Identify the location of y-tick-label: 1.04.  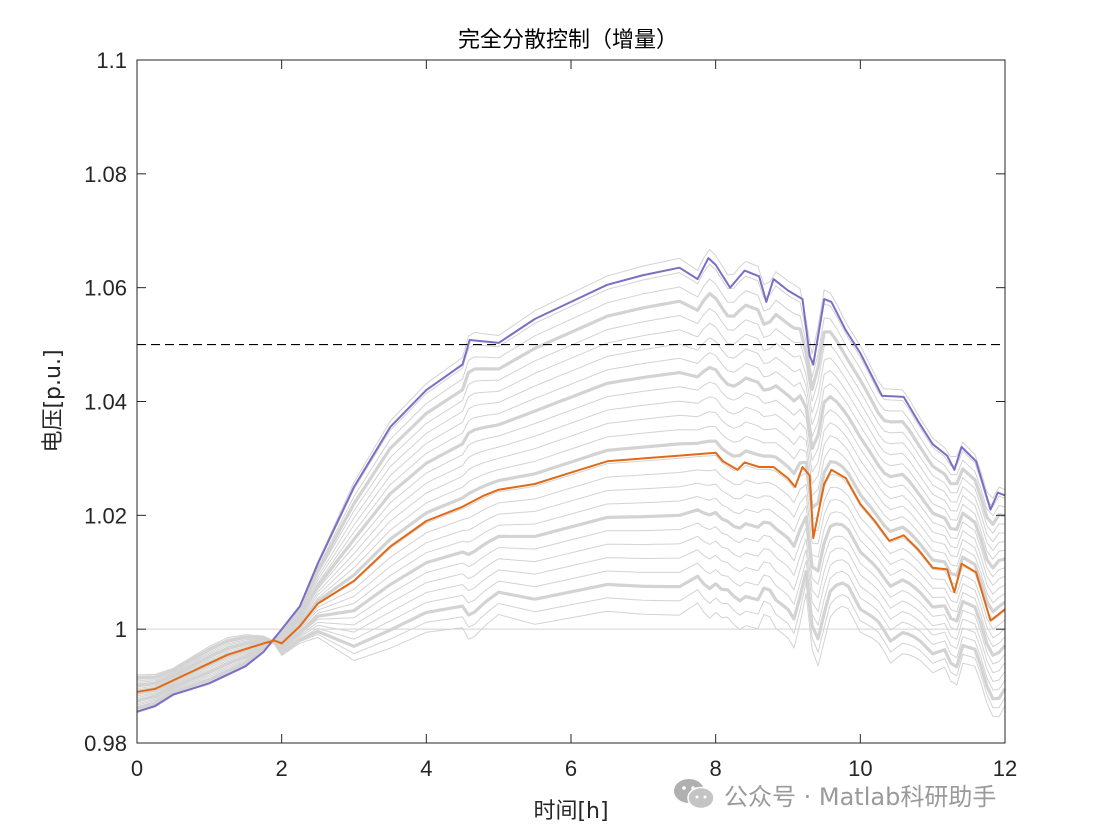
(105, 402).